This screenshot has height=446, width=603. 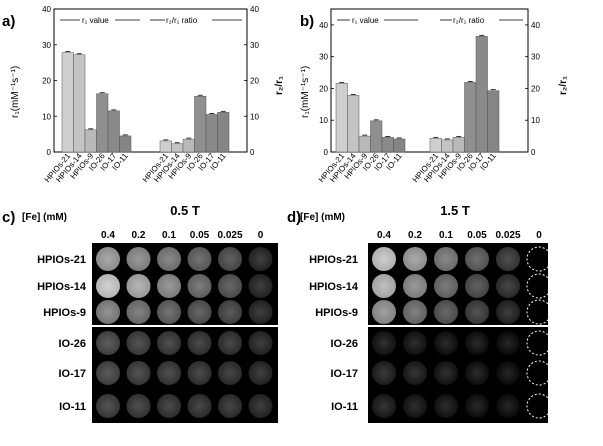 I want to click on panel-c-label: c), so click(x=8, y=217).